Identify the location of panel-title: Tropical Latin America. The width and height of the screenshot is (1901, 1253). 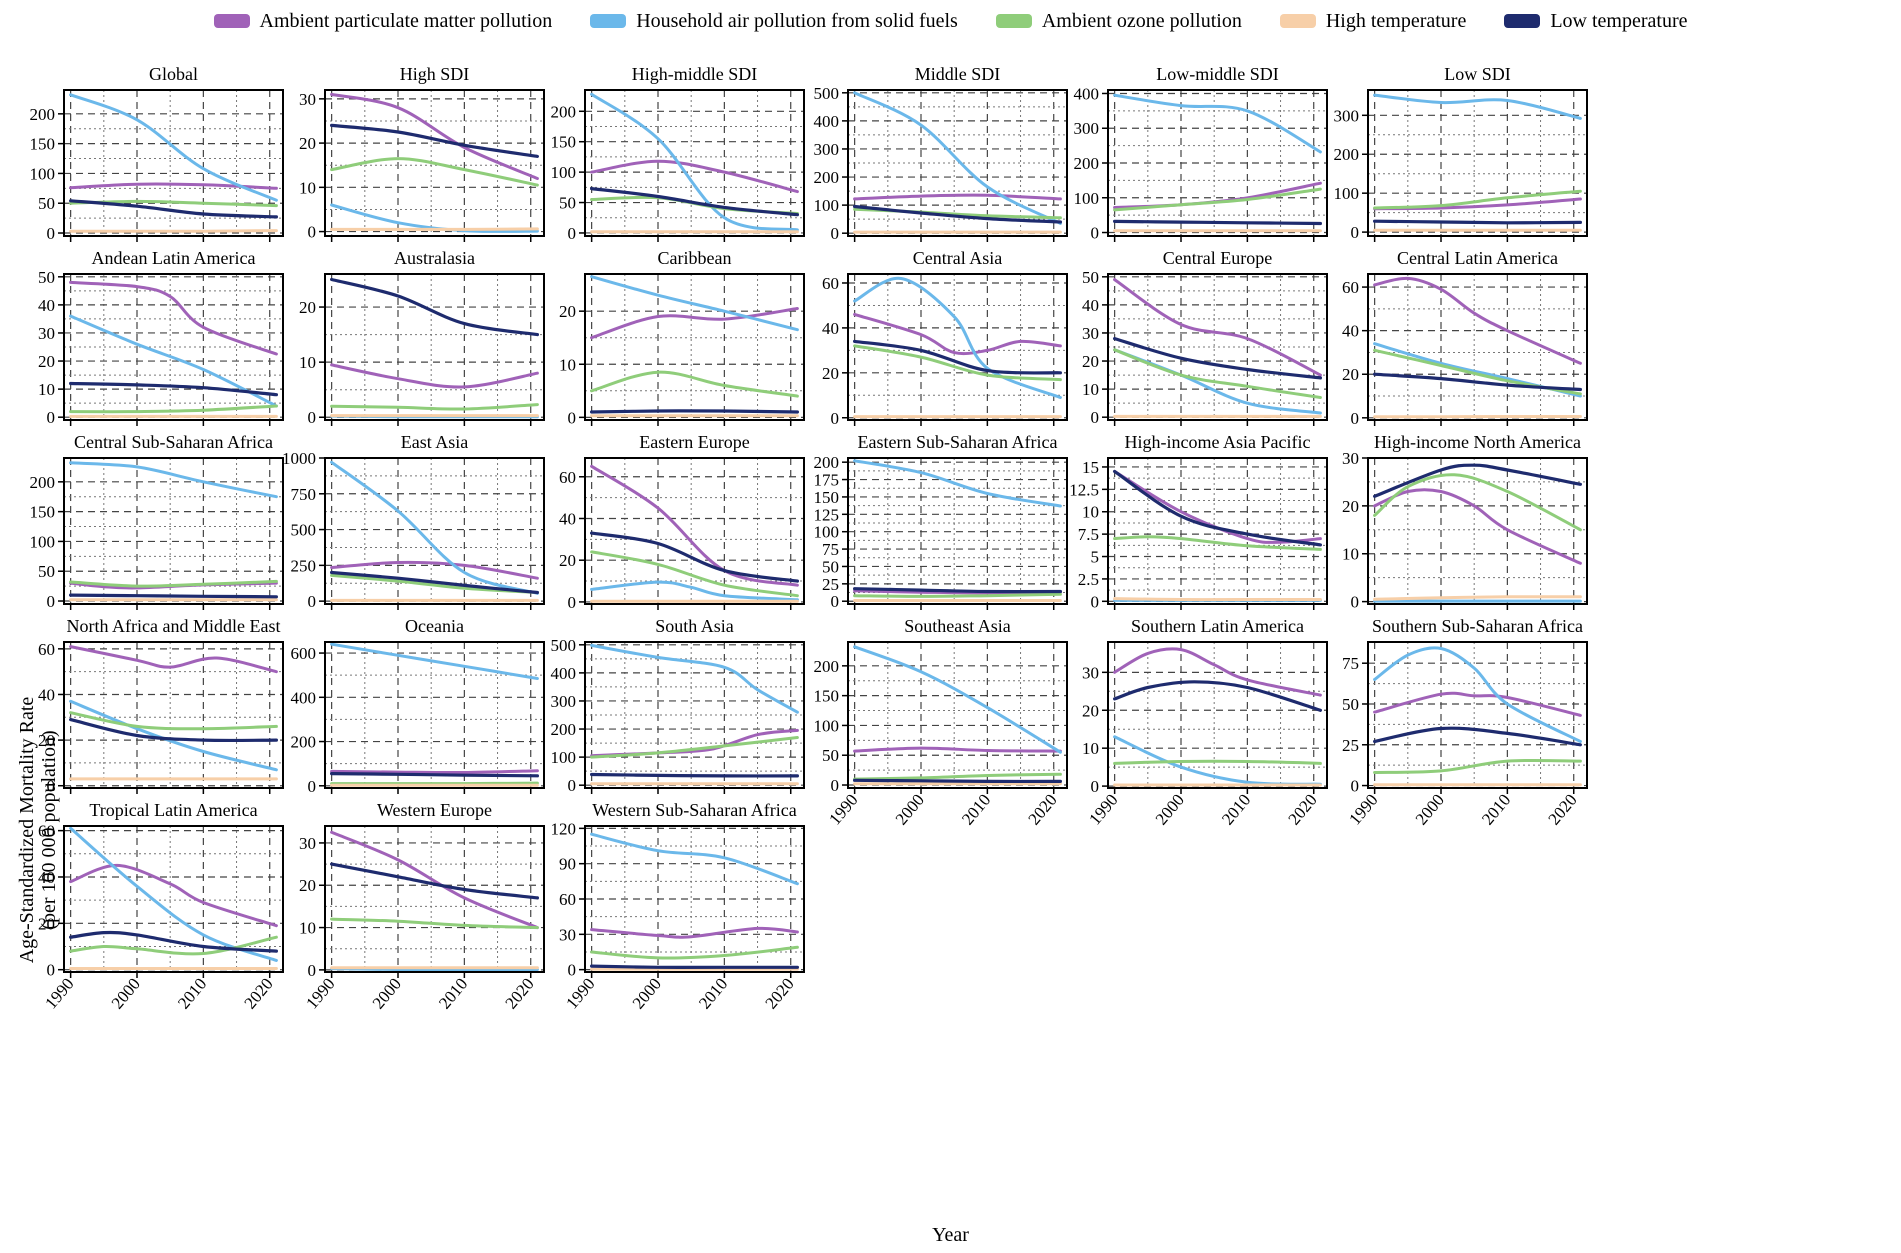
(173, 810).